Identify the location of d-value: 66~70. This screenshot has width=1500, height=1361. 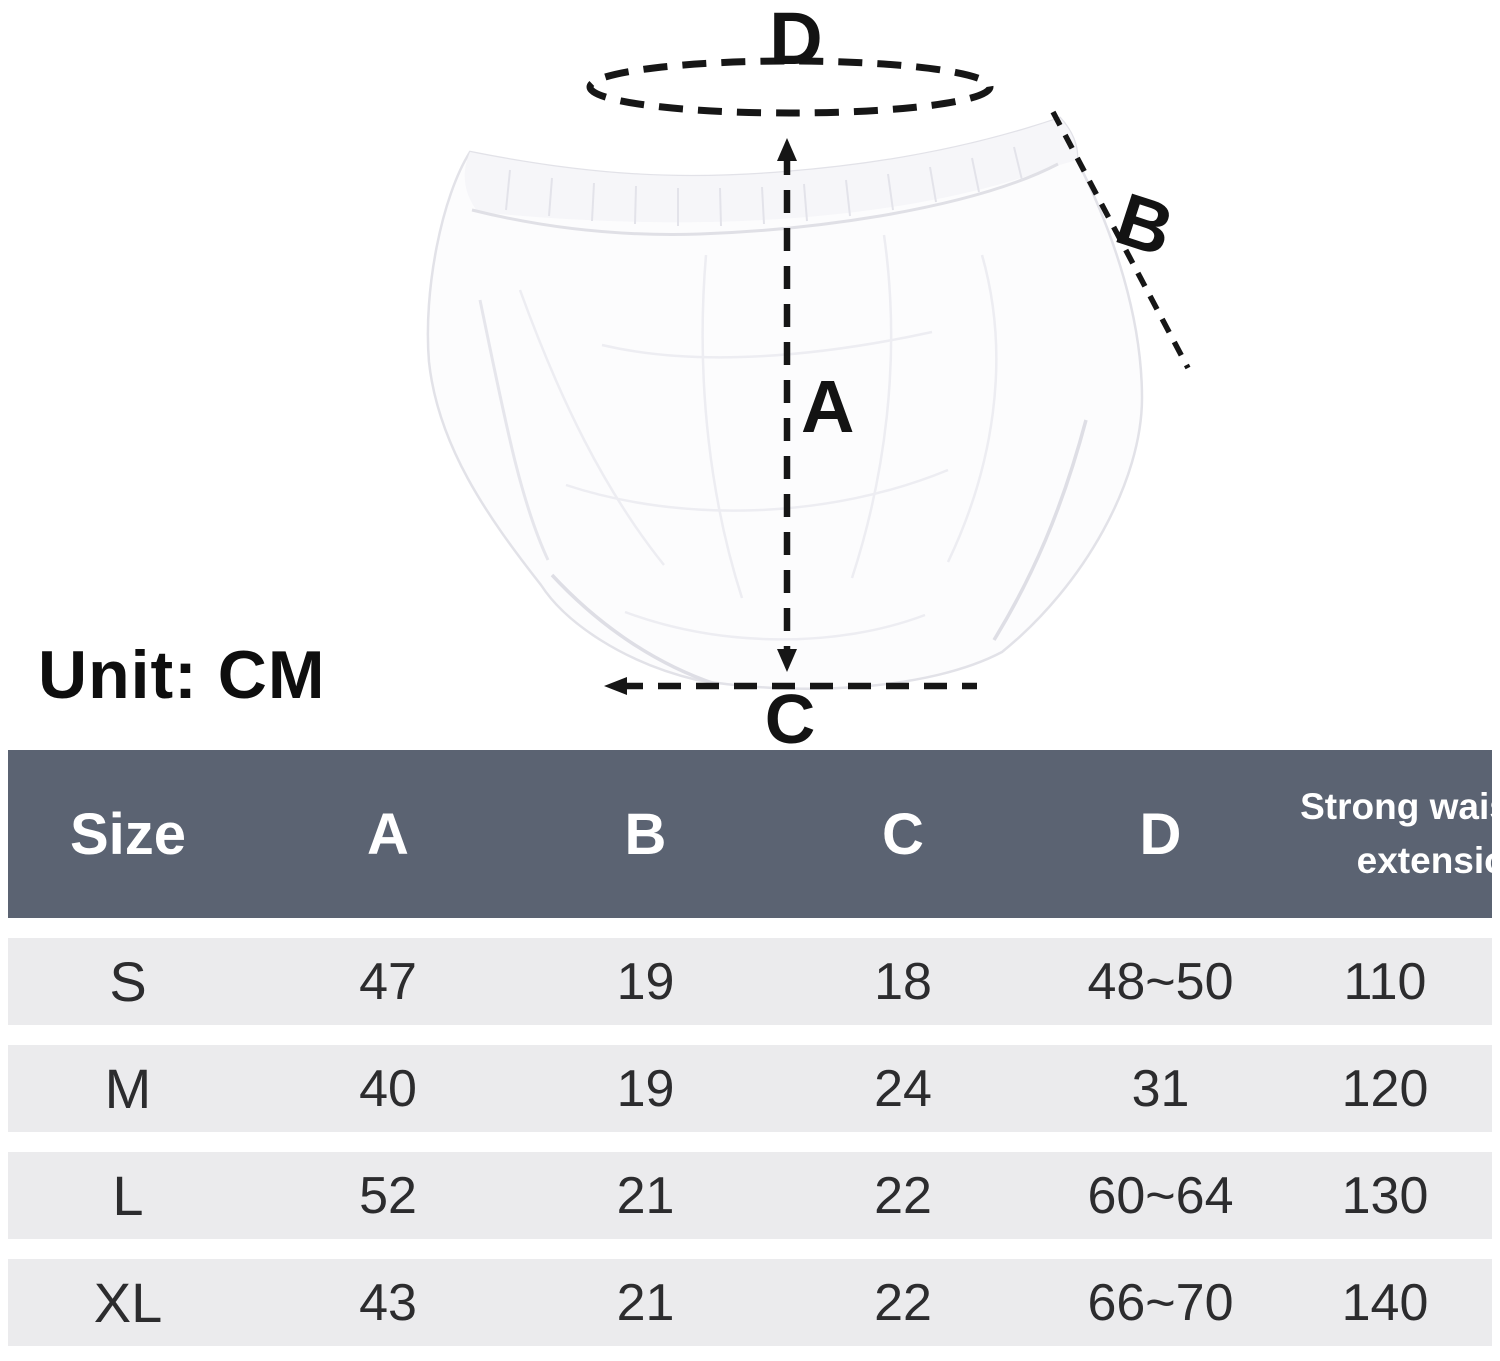
(1160, 1302).